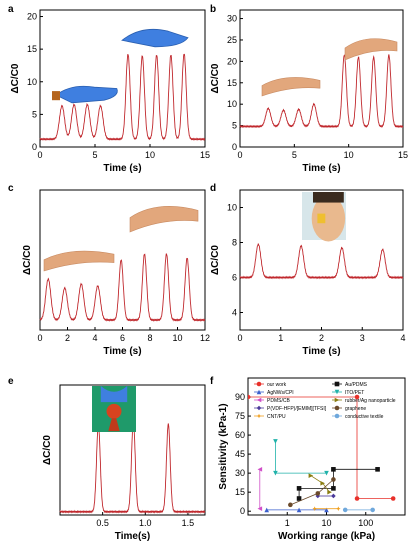 Image resolution: width=413 pixels, height=550 pixels. Describe the element at coordinates (188, 523) in the screenshot. I see `x-tick-label: 1.5` at that location.